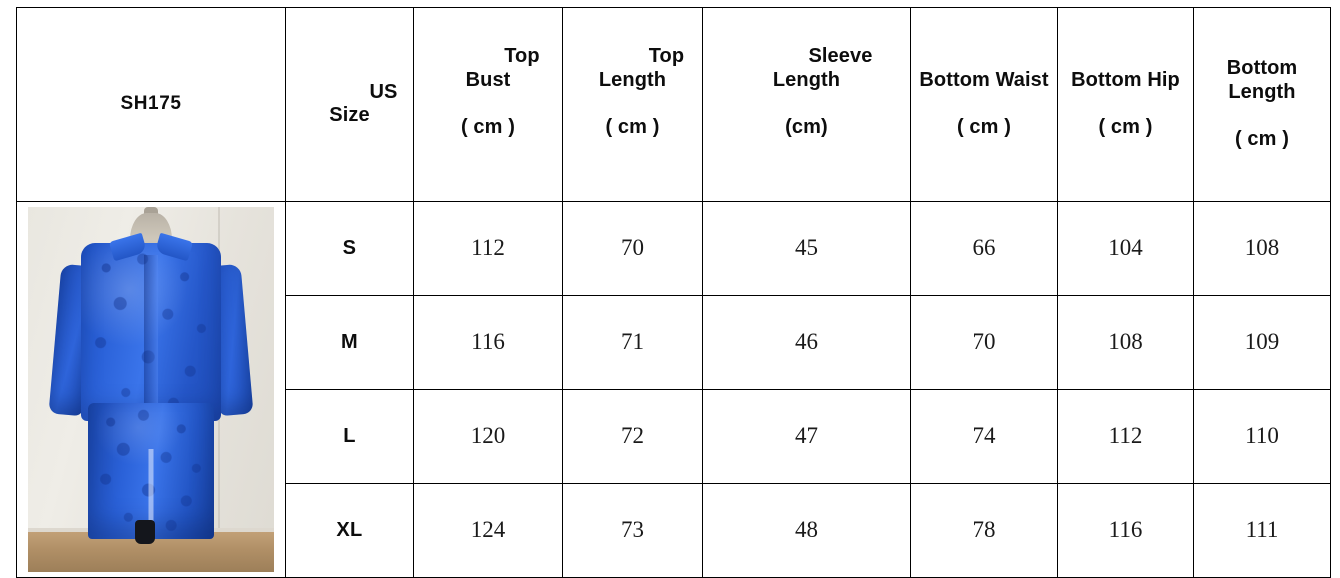  I want to click on header-top-length-unit: ( cm ), so click(632, 127).